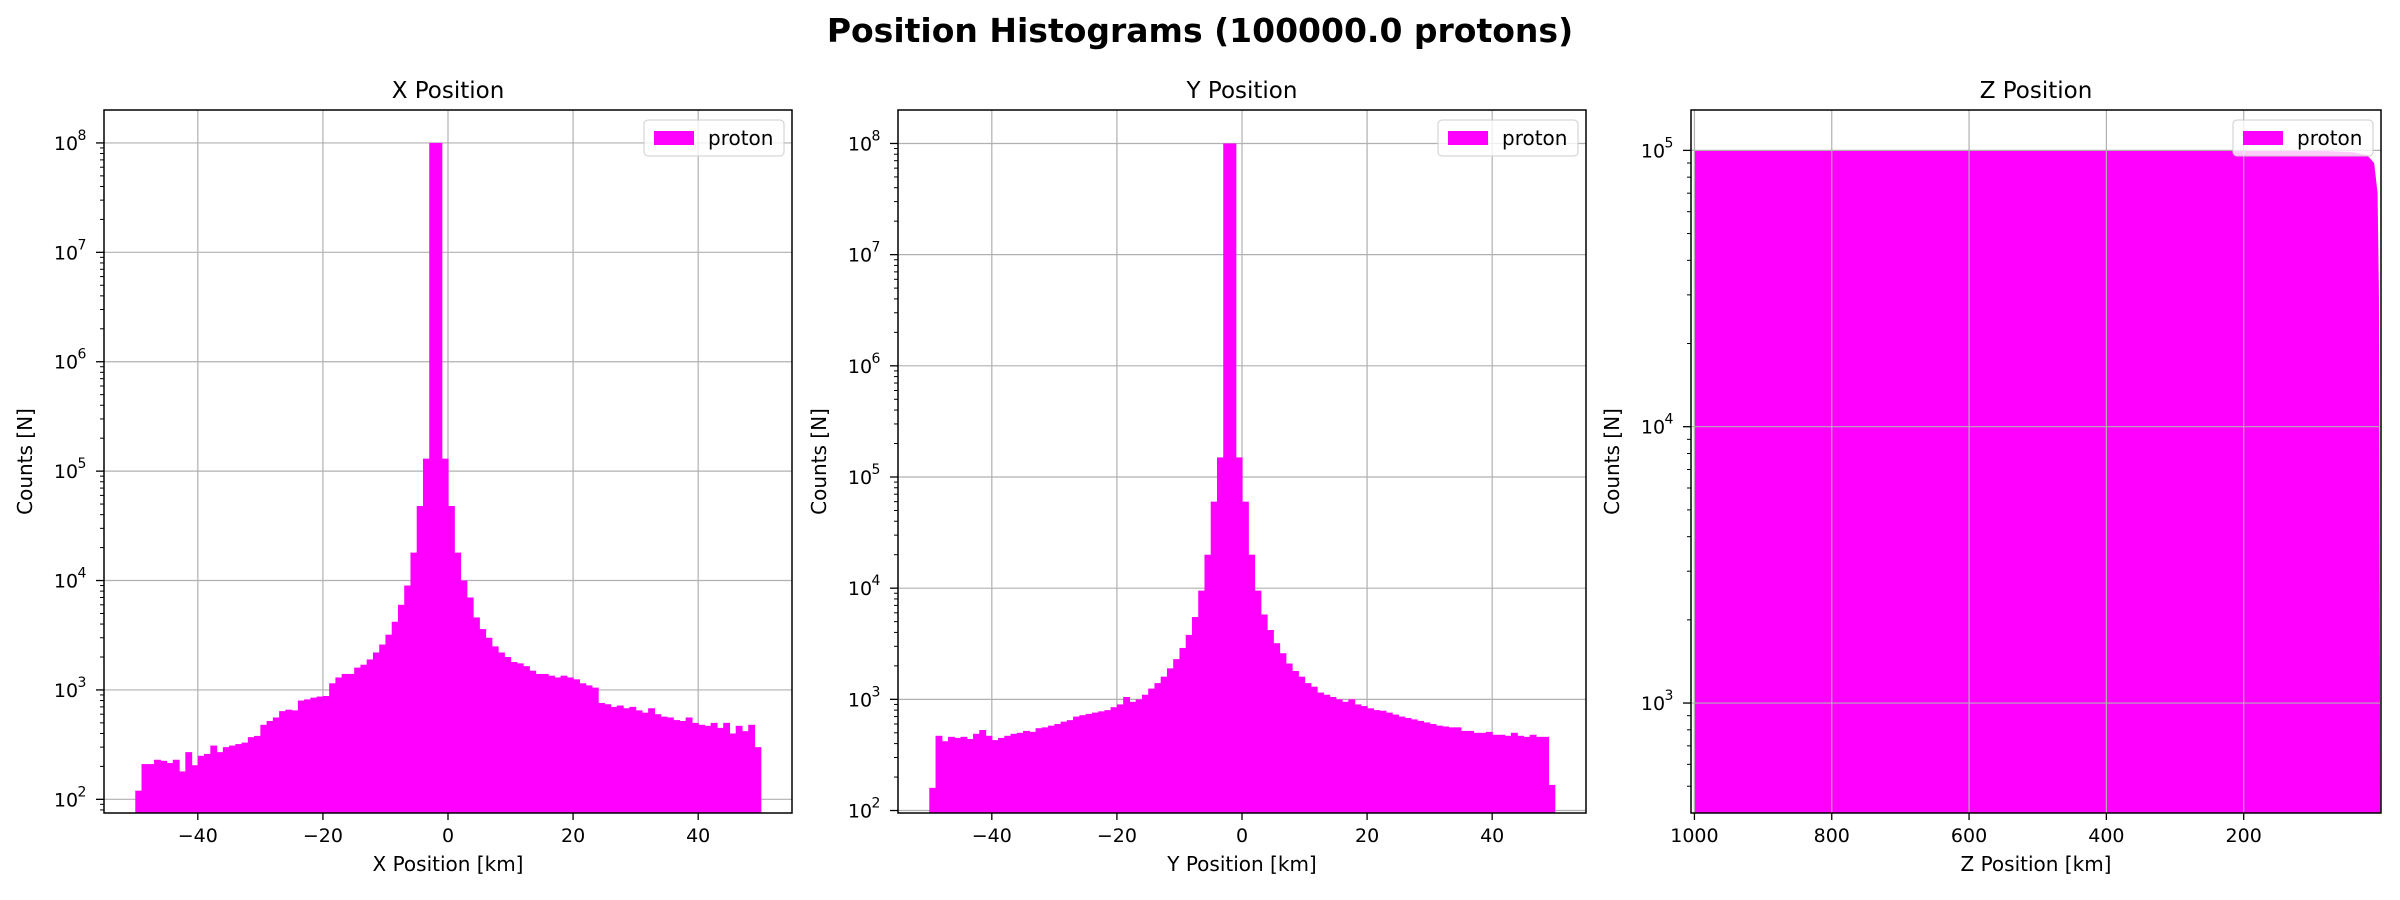 The width and height of the screenshot is (2400, 900). What do you see at coordinates (876, 581) in the screenshot?
I see `y-tick-exponent: 4` at bounding box center [876, 581].